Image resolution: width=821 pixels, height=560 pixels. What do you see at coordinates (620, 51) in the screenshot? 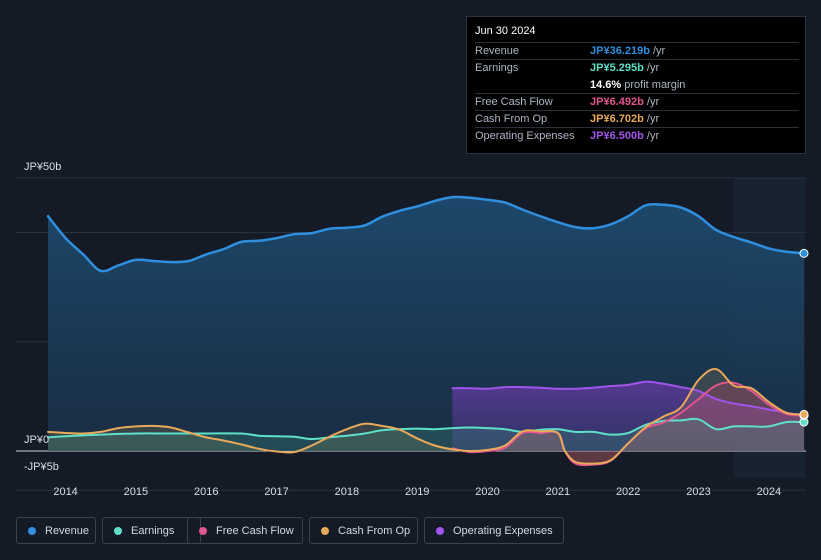
I see `tooltip-value-revenue: JP¥36.219b` at bounding box center [620, 51].